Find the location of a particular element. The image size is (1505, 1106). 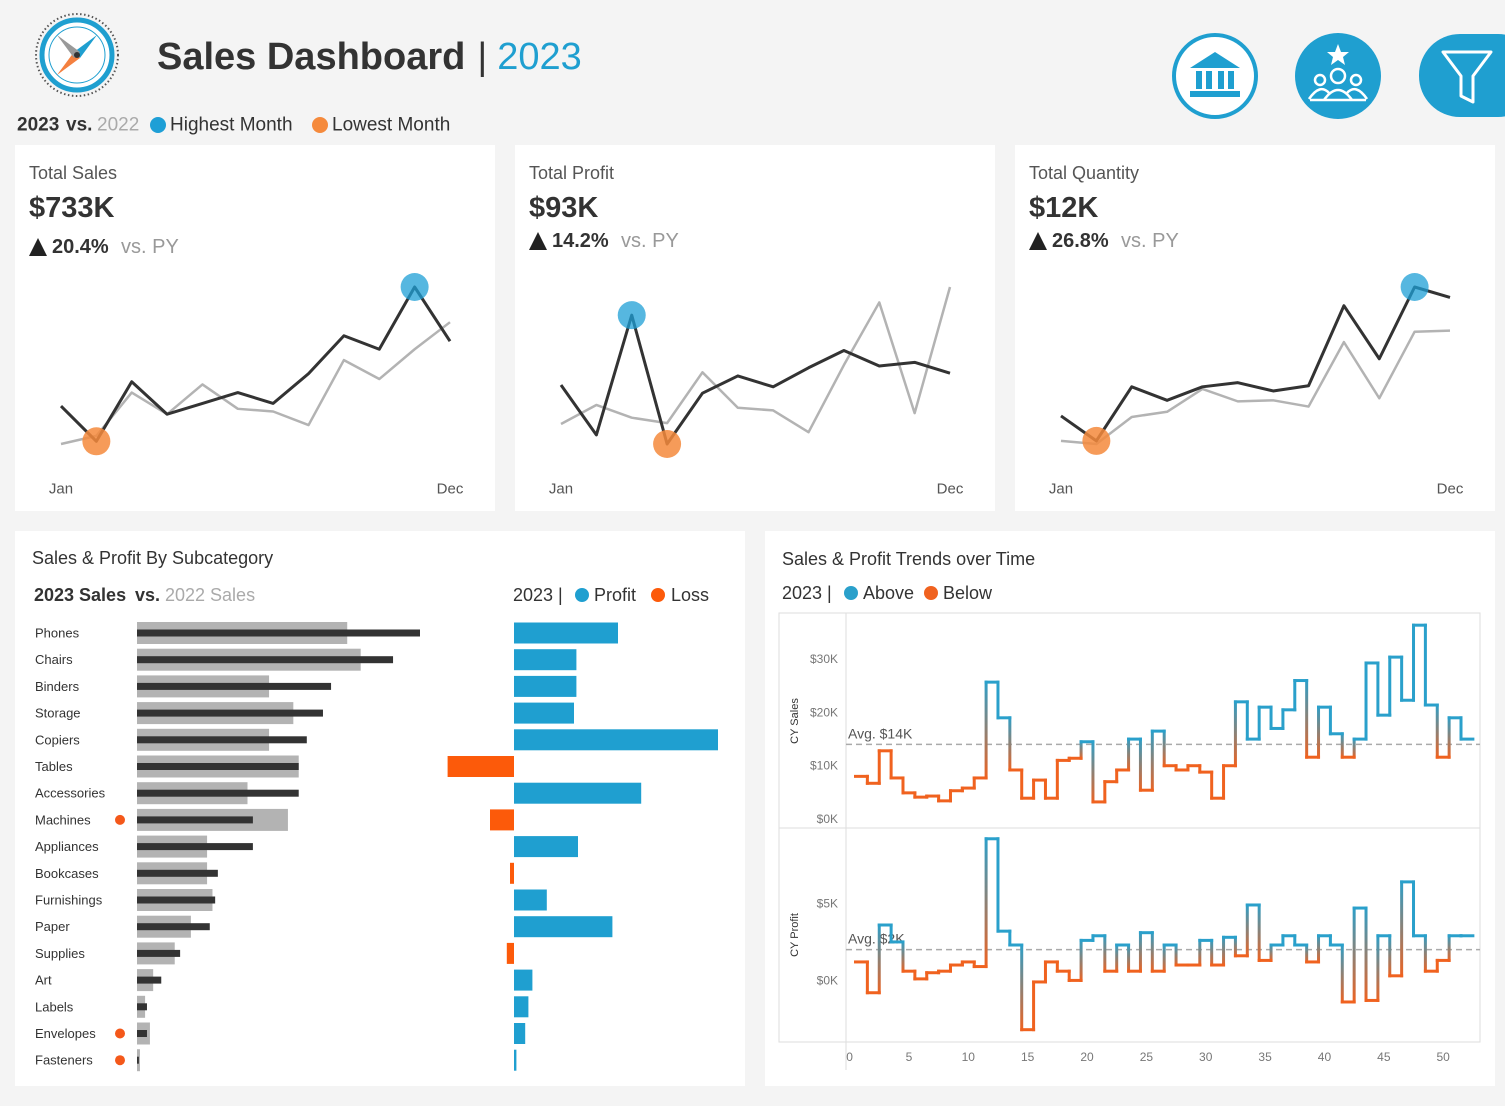

kpi-line is located at coordinates (1255, 364).